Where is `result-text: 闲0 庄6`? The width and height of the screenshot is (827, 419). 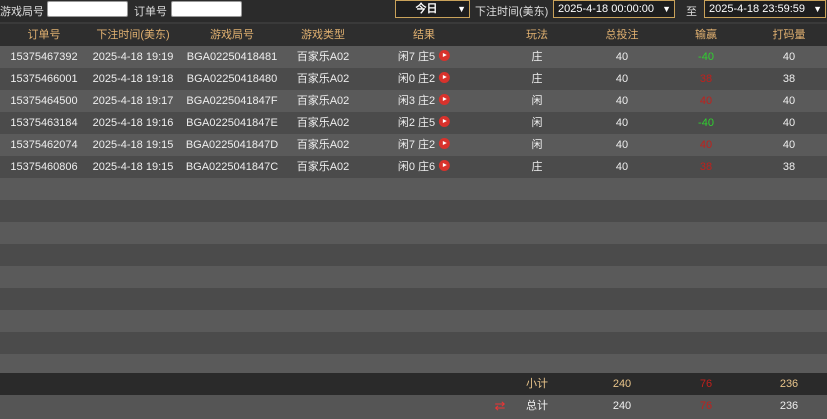 result-text: 闲0 庄6 is located at coordinates (416, 167).